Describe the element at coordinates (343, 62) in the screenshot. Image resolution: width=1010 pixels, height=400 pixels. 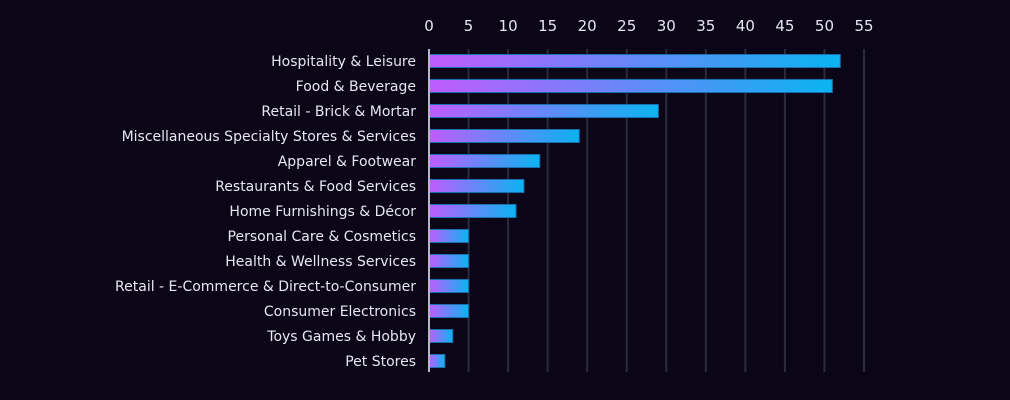
I see `category-label: Hospitality & Leisure` at that location.